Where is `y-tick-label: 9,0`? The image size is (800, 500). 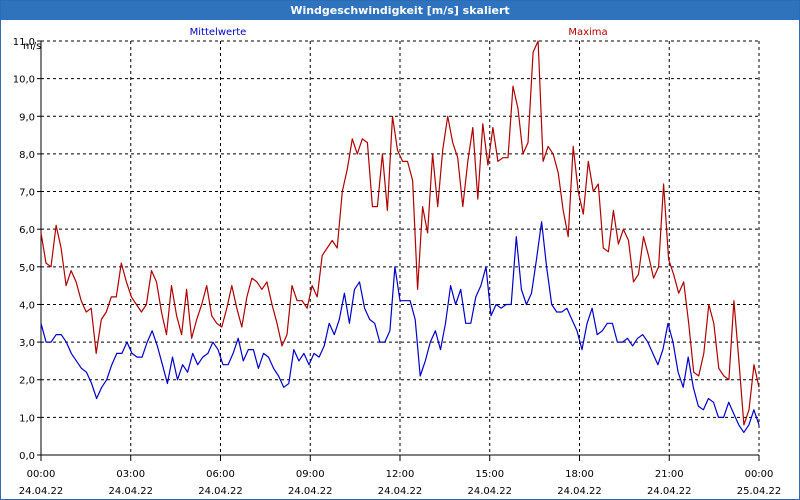
y-tick-label: 9,0 is located at coordinates (27, 117).